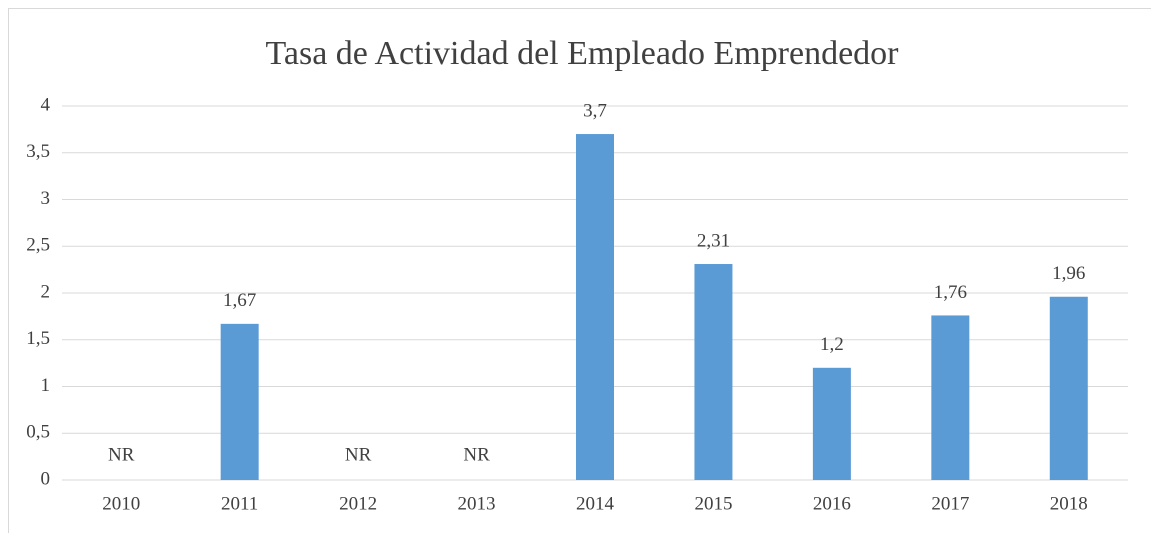 Image resolution: width=1151 pixels, height=533 pixels. What do you see at coordinates (38, 432) in the screenshot?
I see `y-tick-label: 0,5` at bounding box center [38, 432].